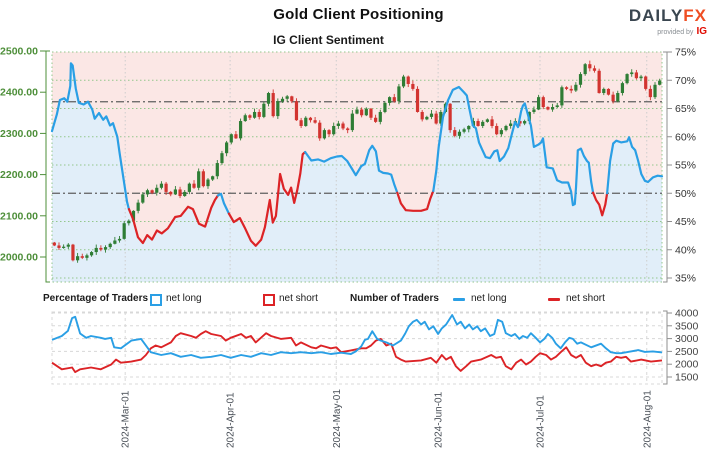 This screenshot has height=450, width=717. I want to click on logo-provided-by: provided by IG, so click(682, 31).